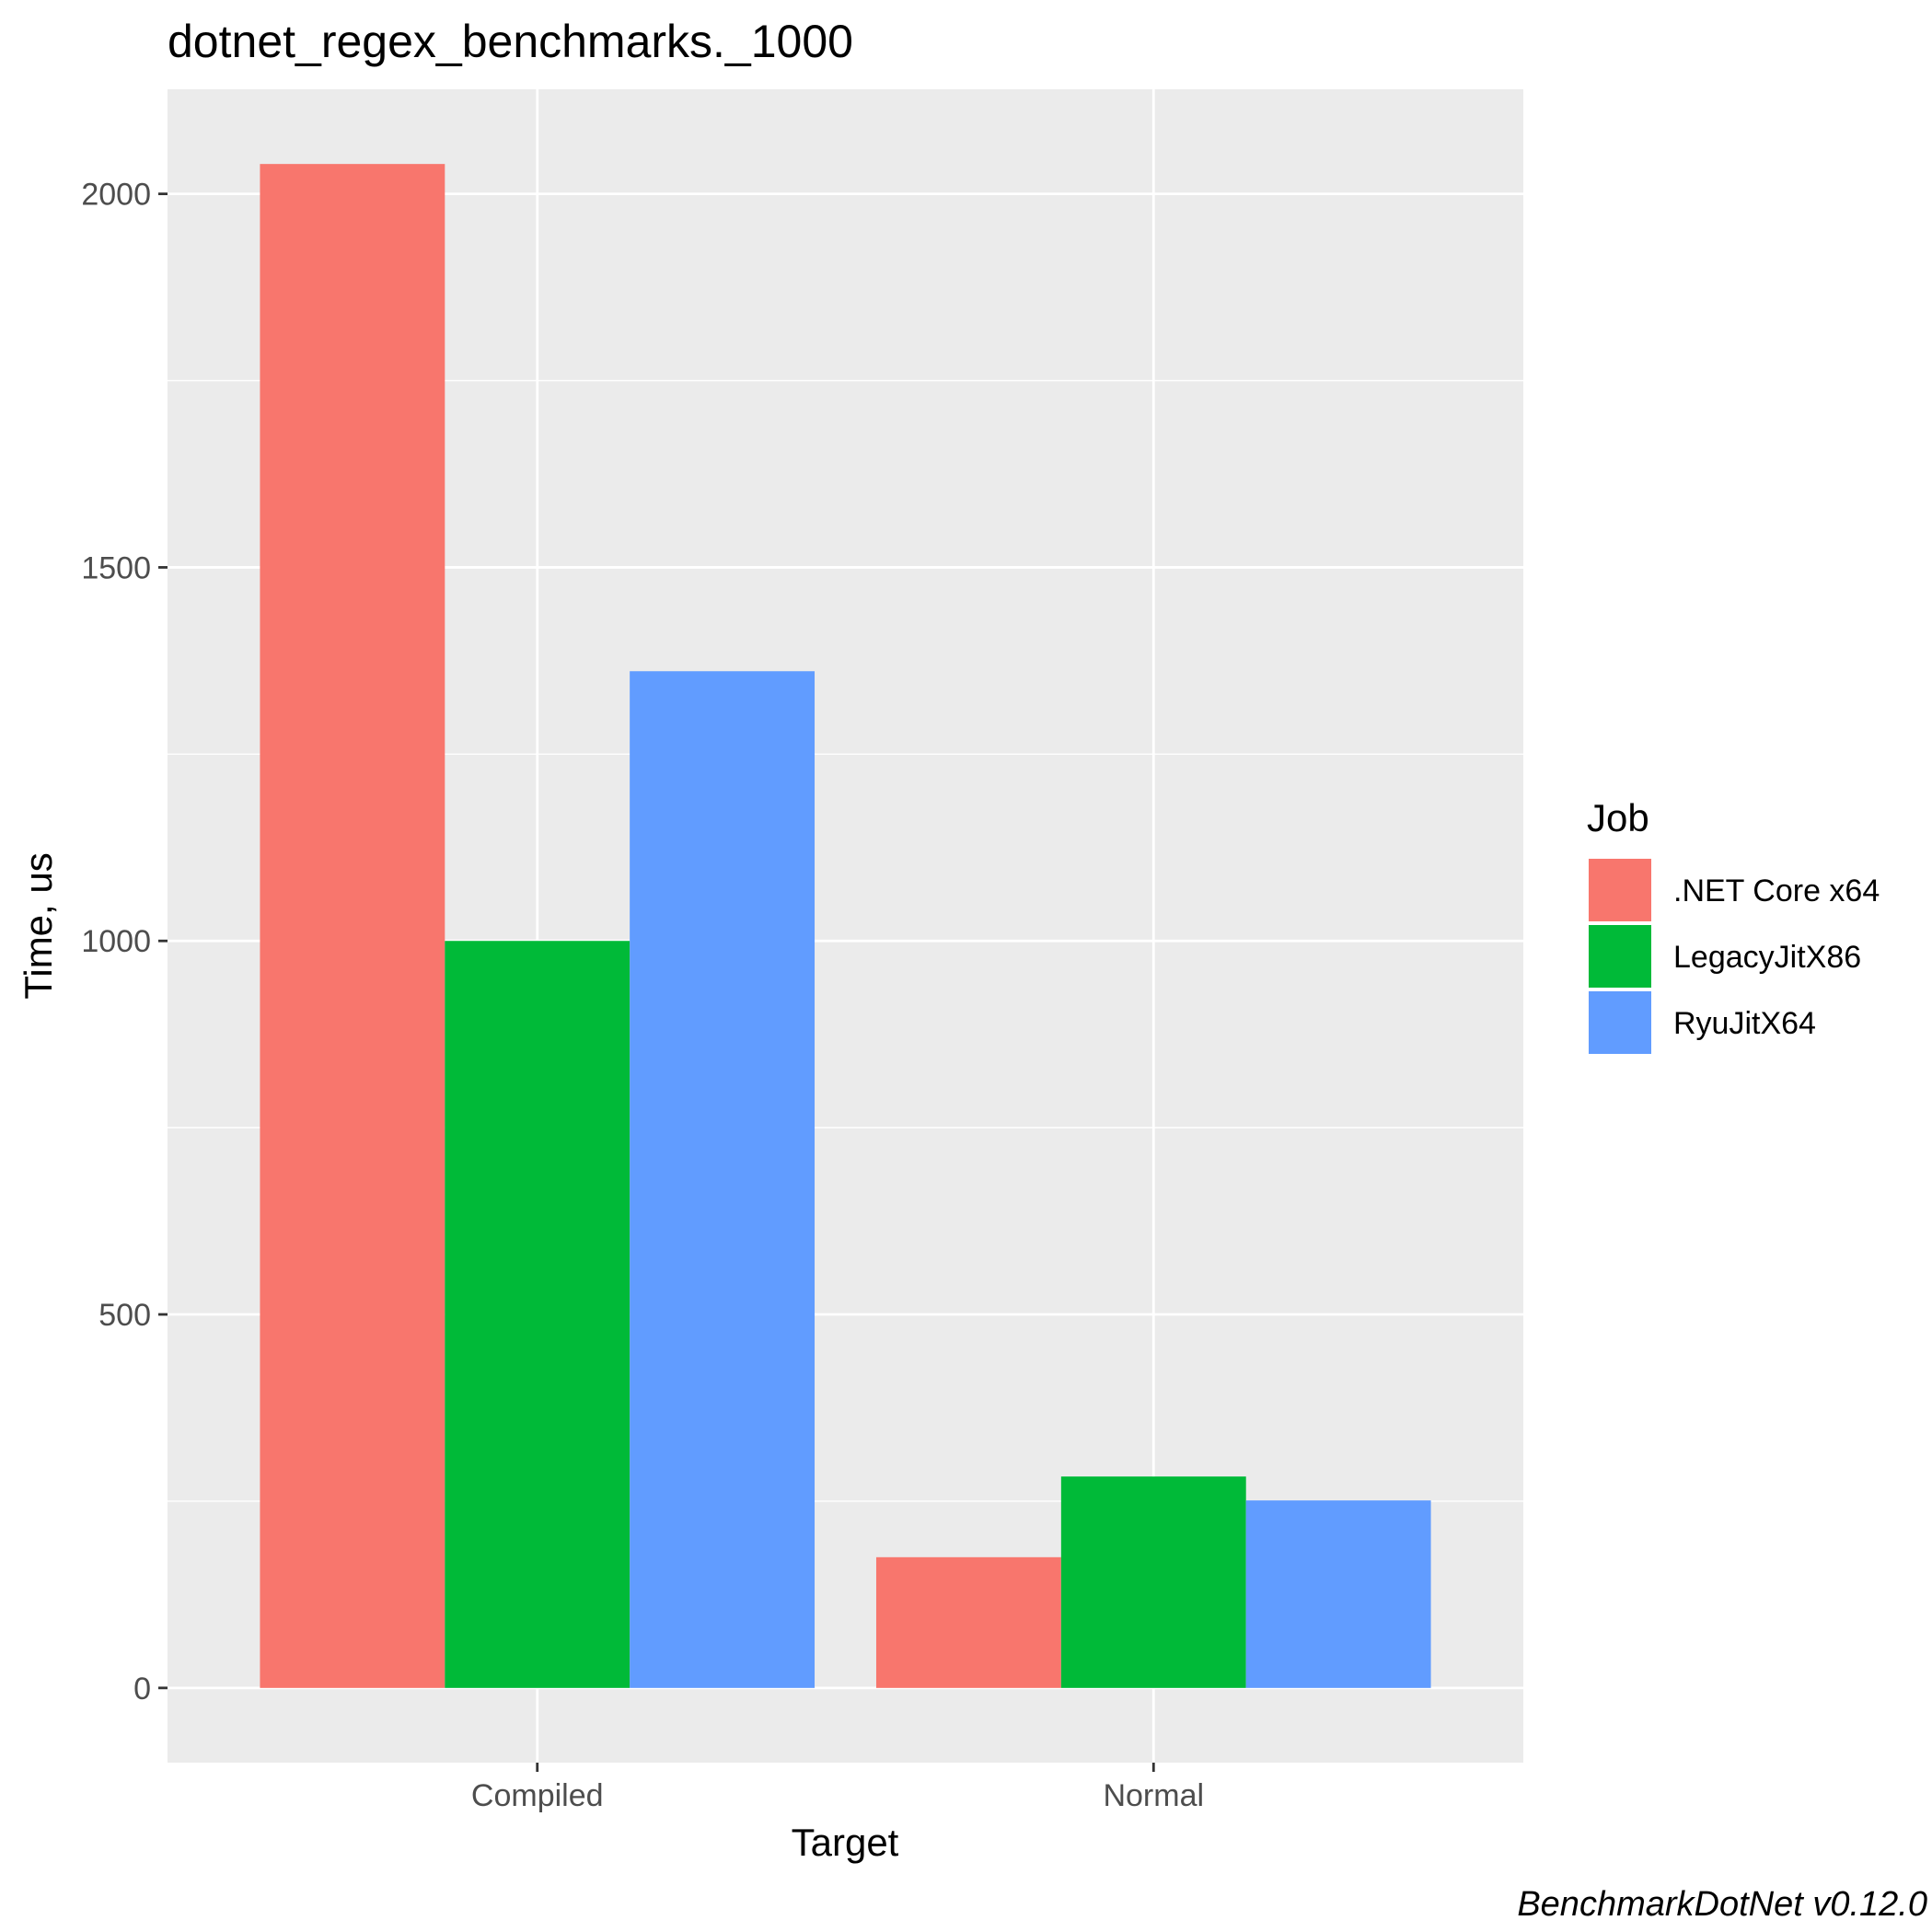  Describe the element at coordinates (511, 42) in the screenshot. I see `chart-title: dotnet_regex_benchmarks._1000` at that location.